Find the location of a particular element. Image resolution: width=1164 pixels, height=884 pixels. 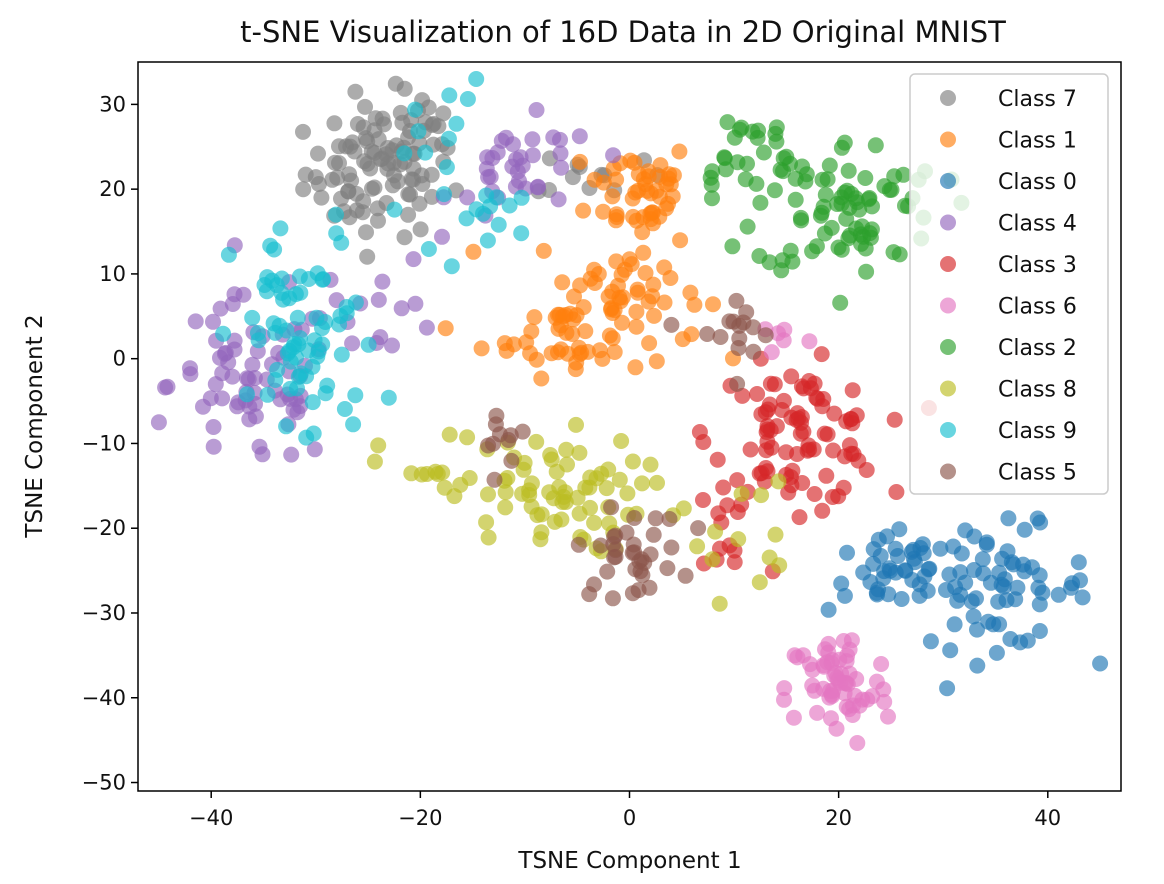

legend-item: Class 4 is located at coordinates (1008, 224).